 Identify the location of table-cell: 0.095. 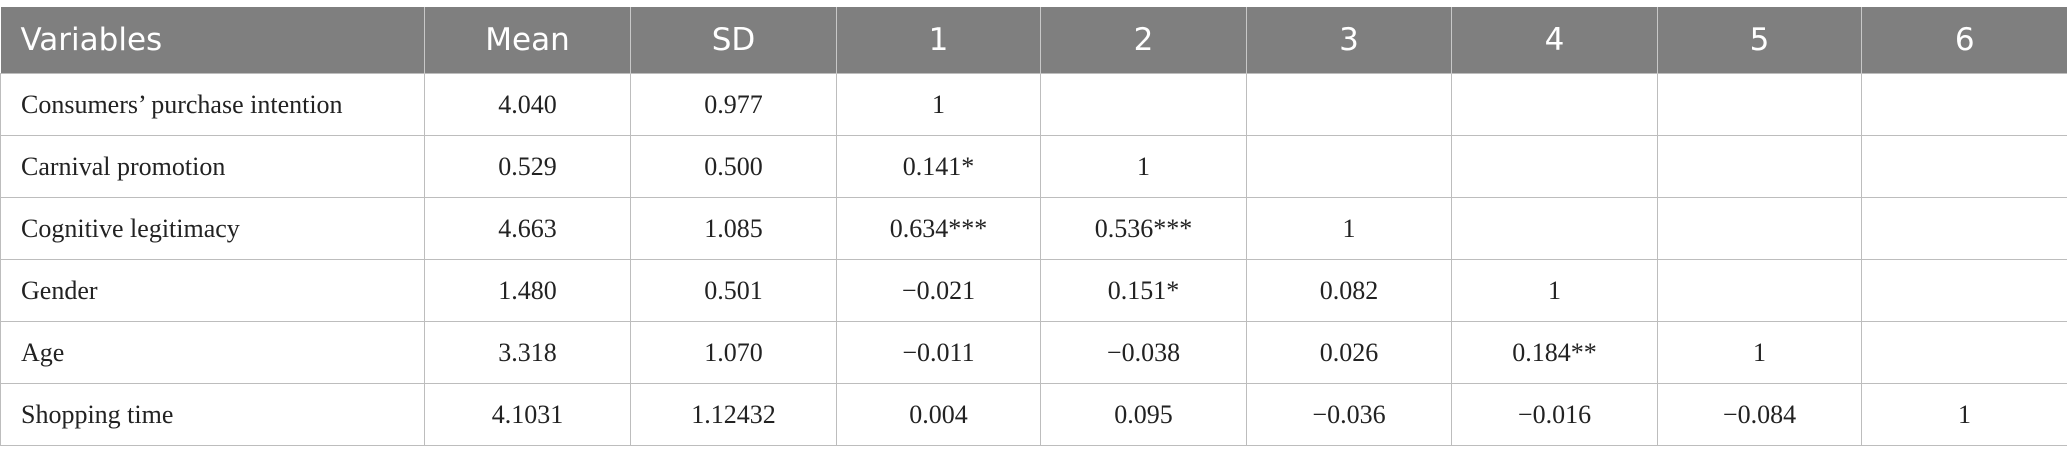
(1143, 414).